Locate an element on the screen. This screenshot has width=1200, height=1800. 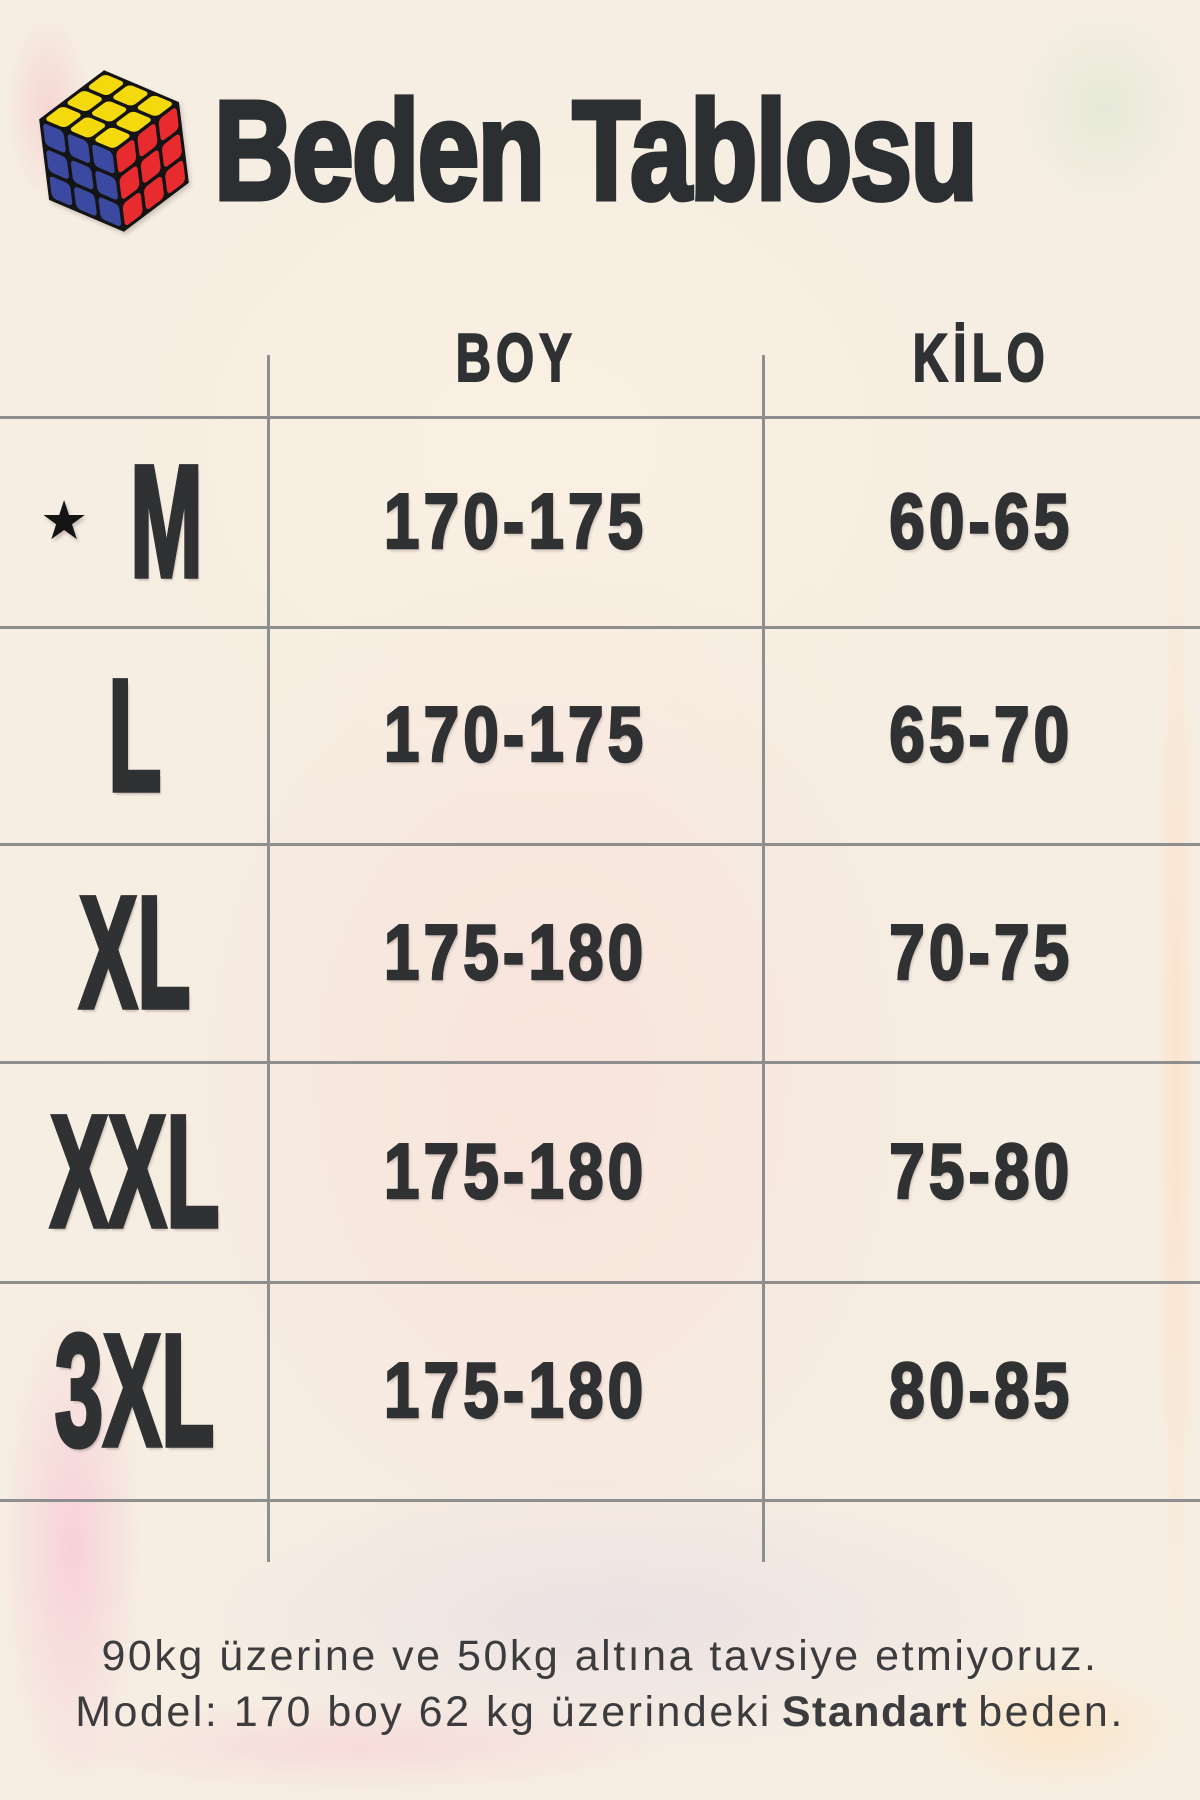
size-cell-xxl: XXL is located at coordinates (134, 1171).